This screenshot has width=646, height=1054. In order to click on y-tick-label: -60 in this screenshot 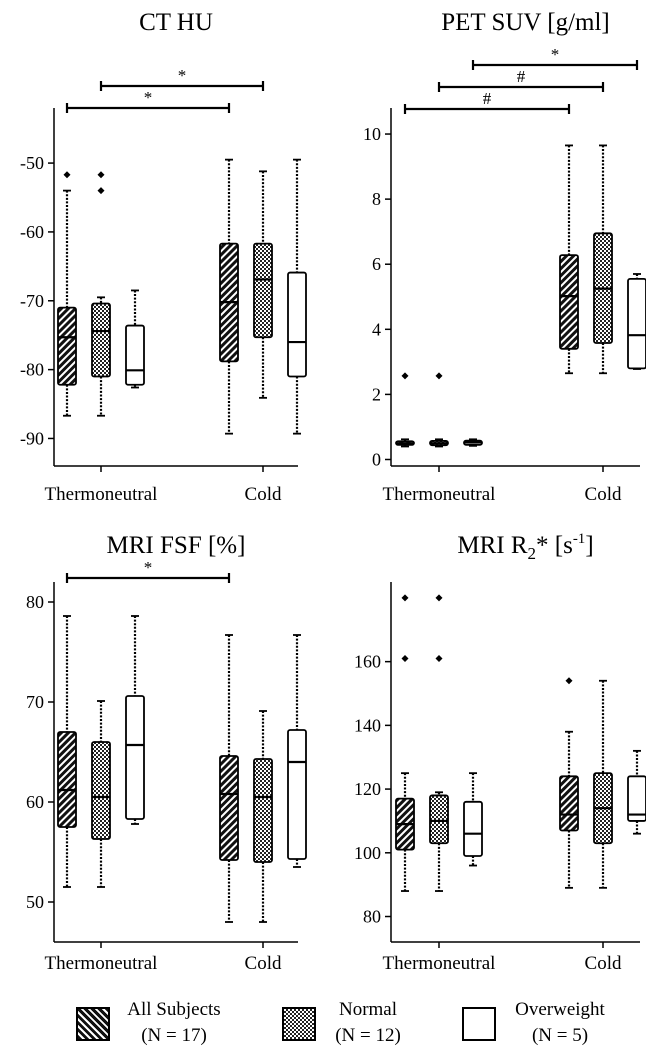, I will do `click(32, 232)`.